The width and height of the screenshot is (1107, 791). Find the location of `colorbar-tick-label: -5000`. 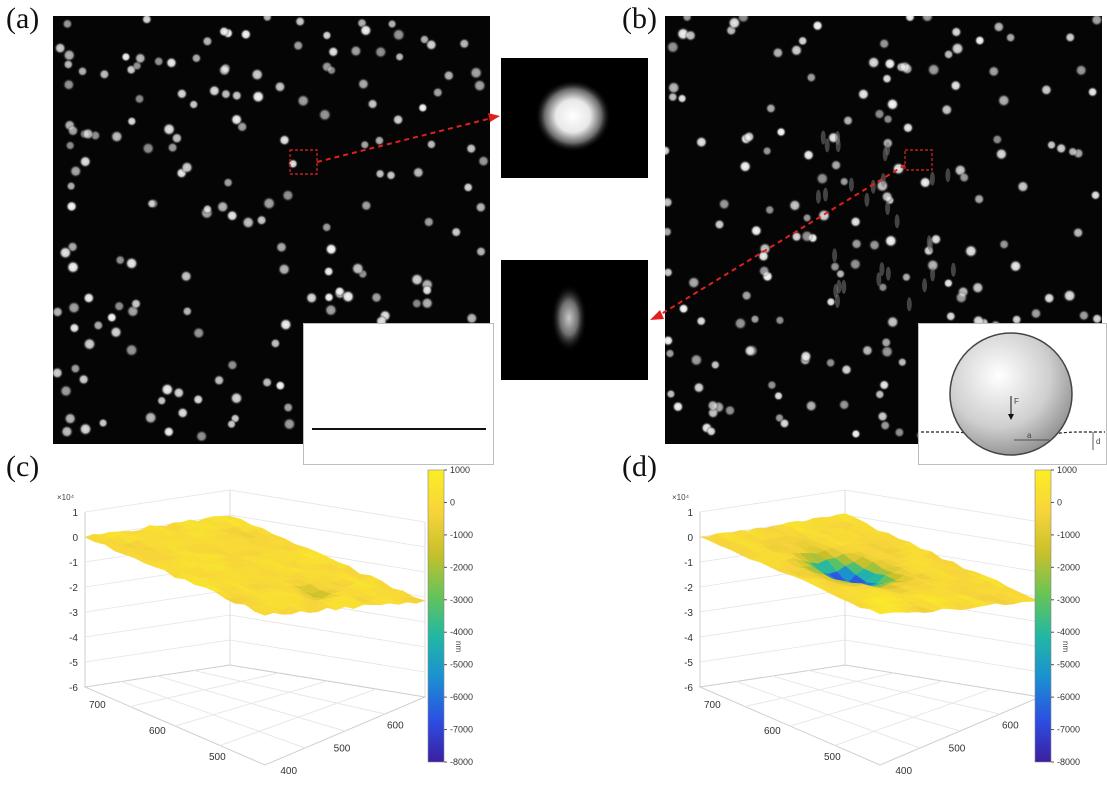

colorbar-tick-label: -5000 is located at coordinates (461, 665).